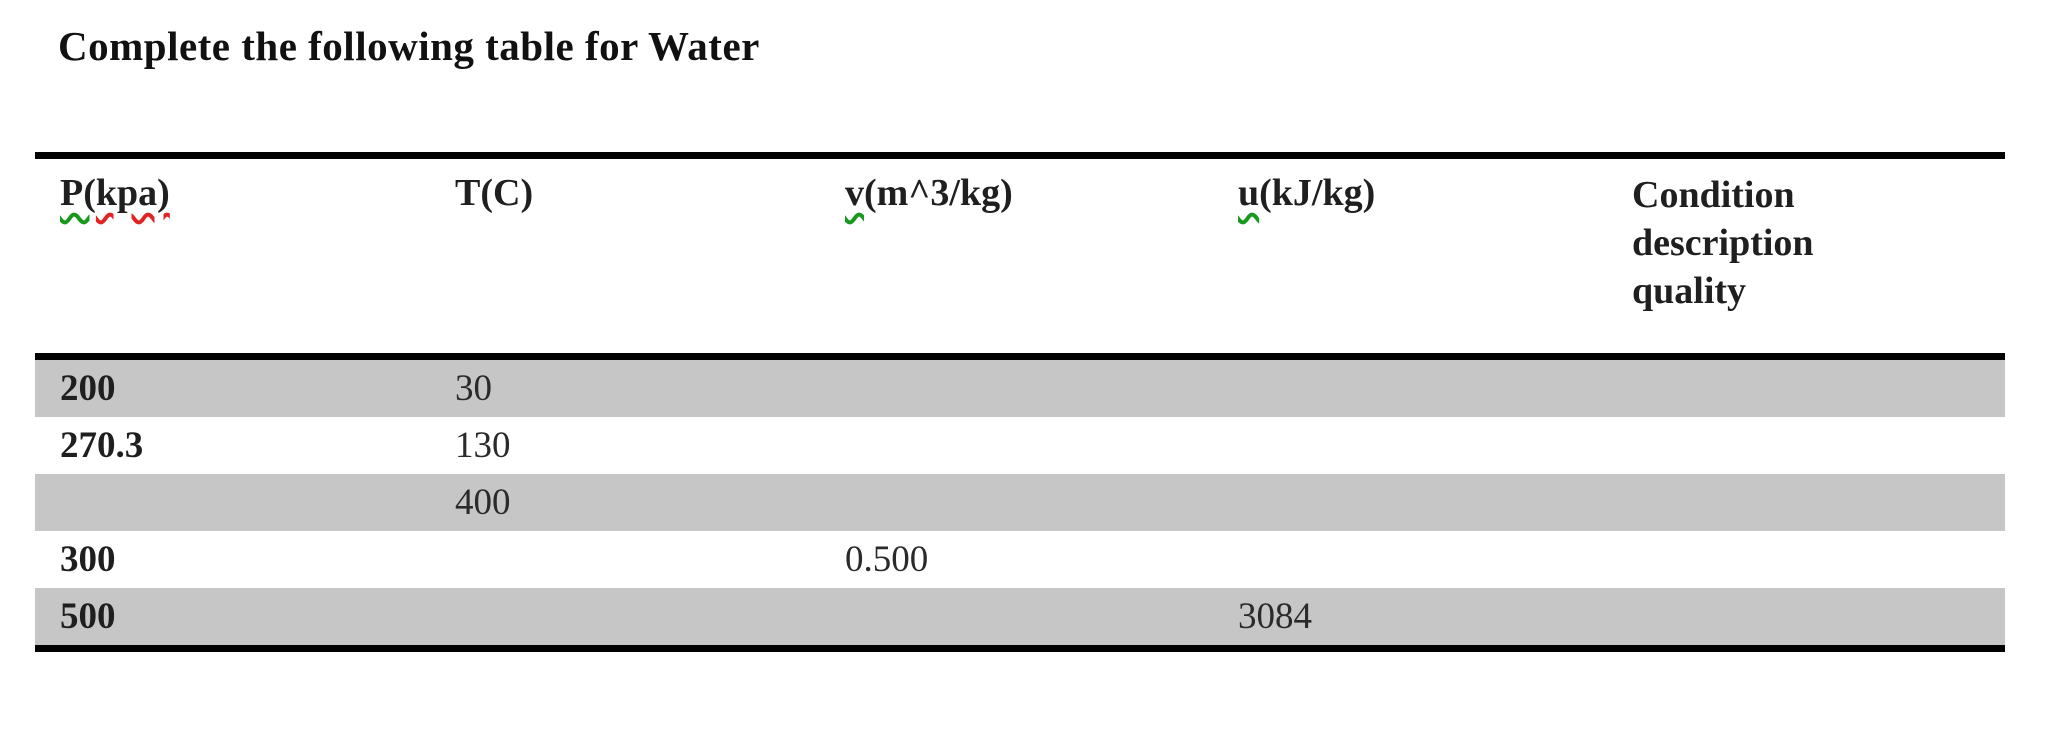 The width and height of the screenshot is (2046, 734). I want to click on table-row: 400, so click(1020, 502).